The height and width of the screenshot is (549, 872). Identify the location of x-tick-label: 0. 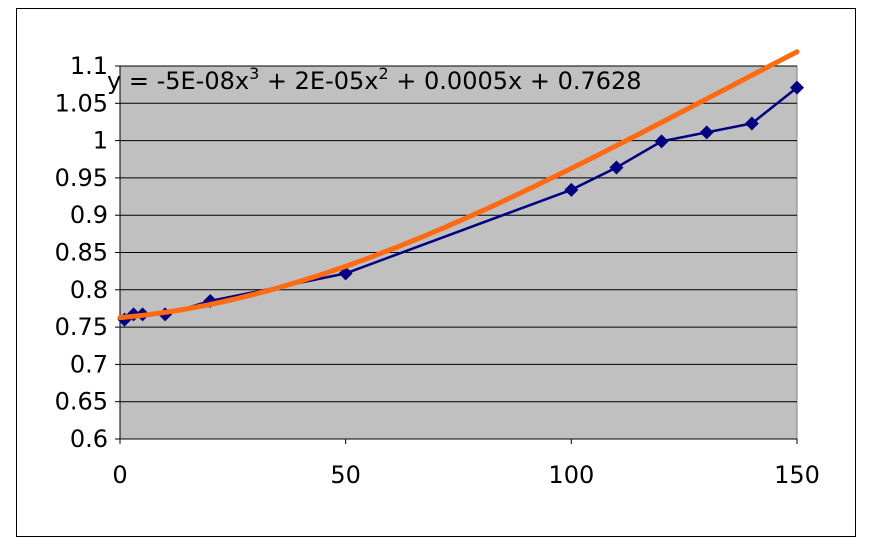
(119, 475).